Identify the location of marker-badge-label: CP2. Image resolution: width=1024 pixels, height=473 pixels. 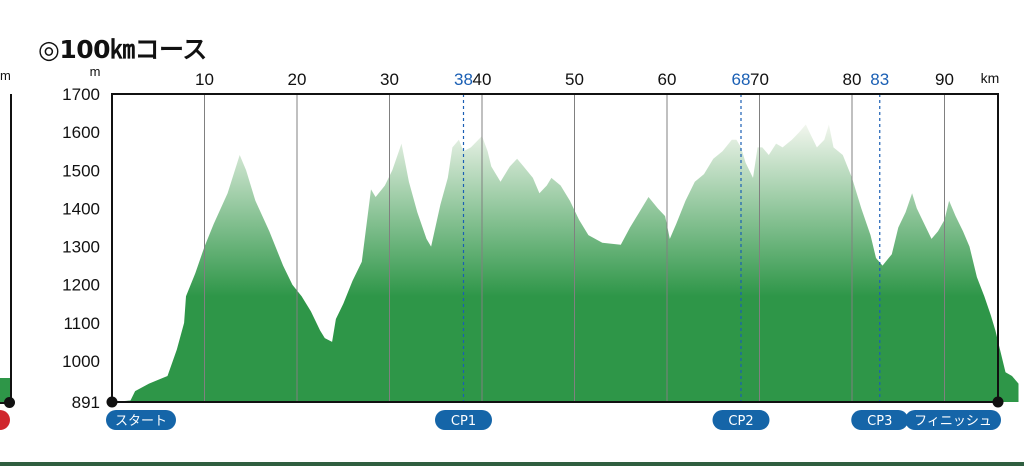
(740, 421).